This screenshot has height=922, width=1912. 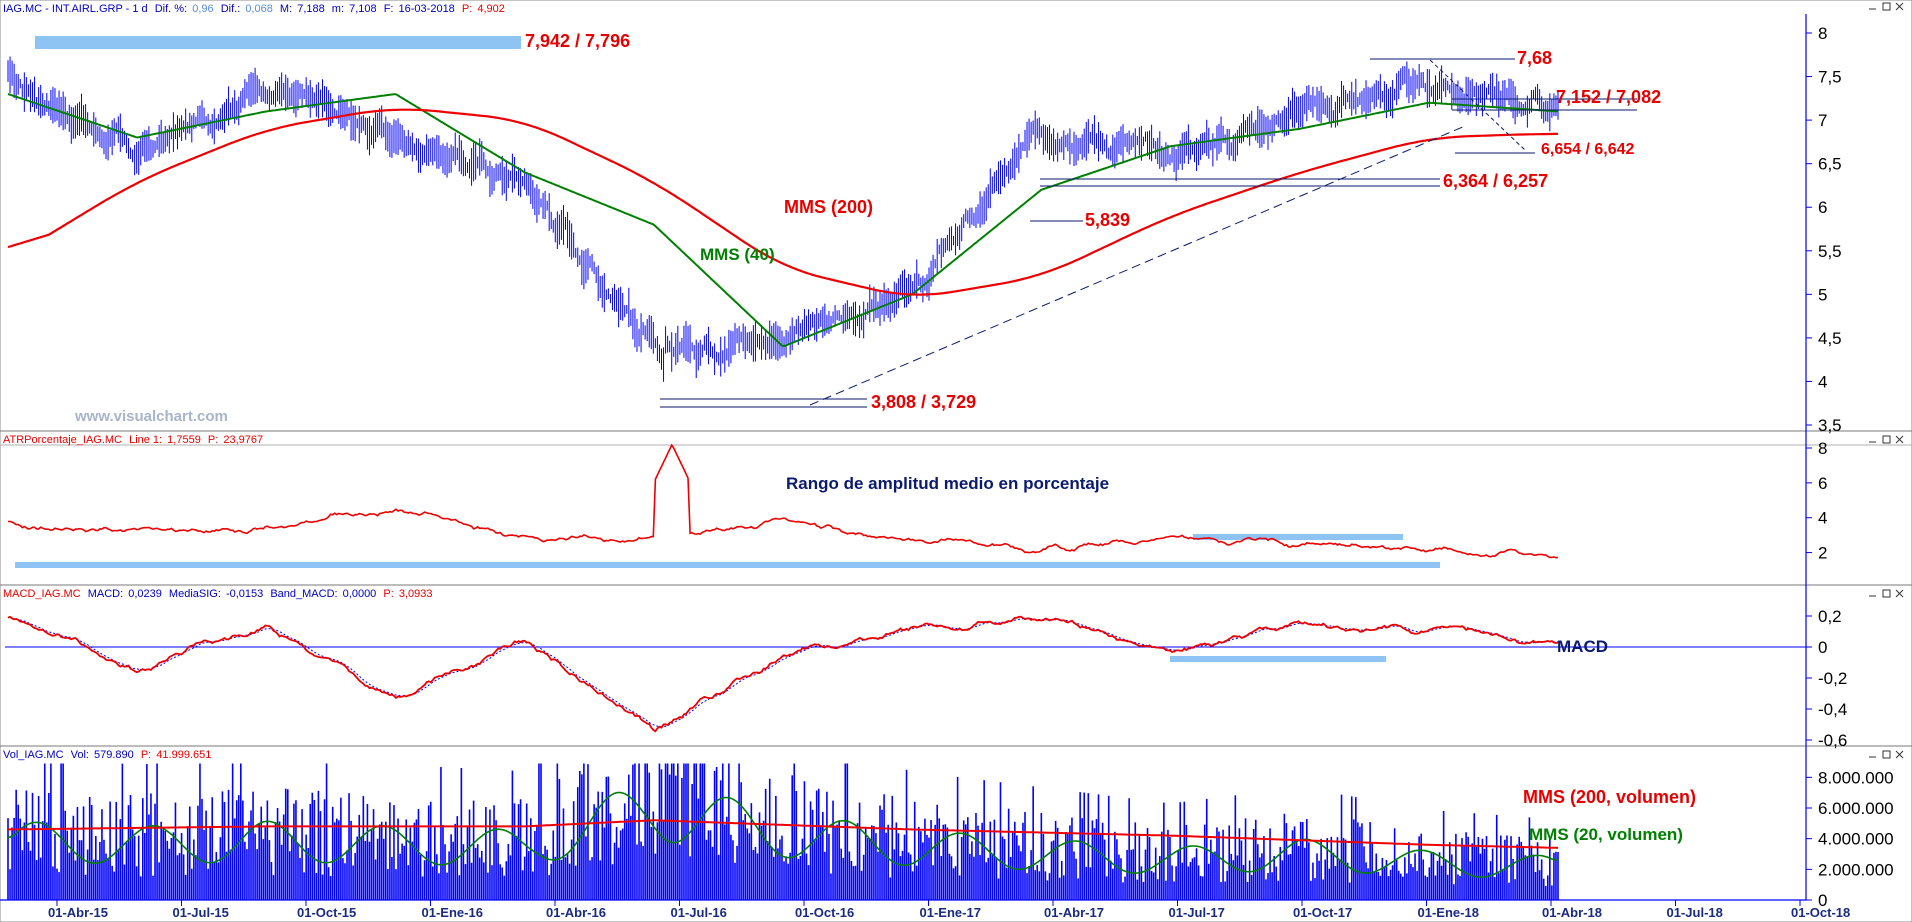 What do you see at coordinates (824, 912) in the screenshot?
I see `x-tick-label: 01-Oct-16` at bounding box center [824, 912].